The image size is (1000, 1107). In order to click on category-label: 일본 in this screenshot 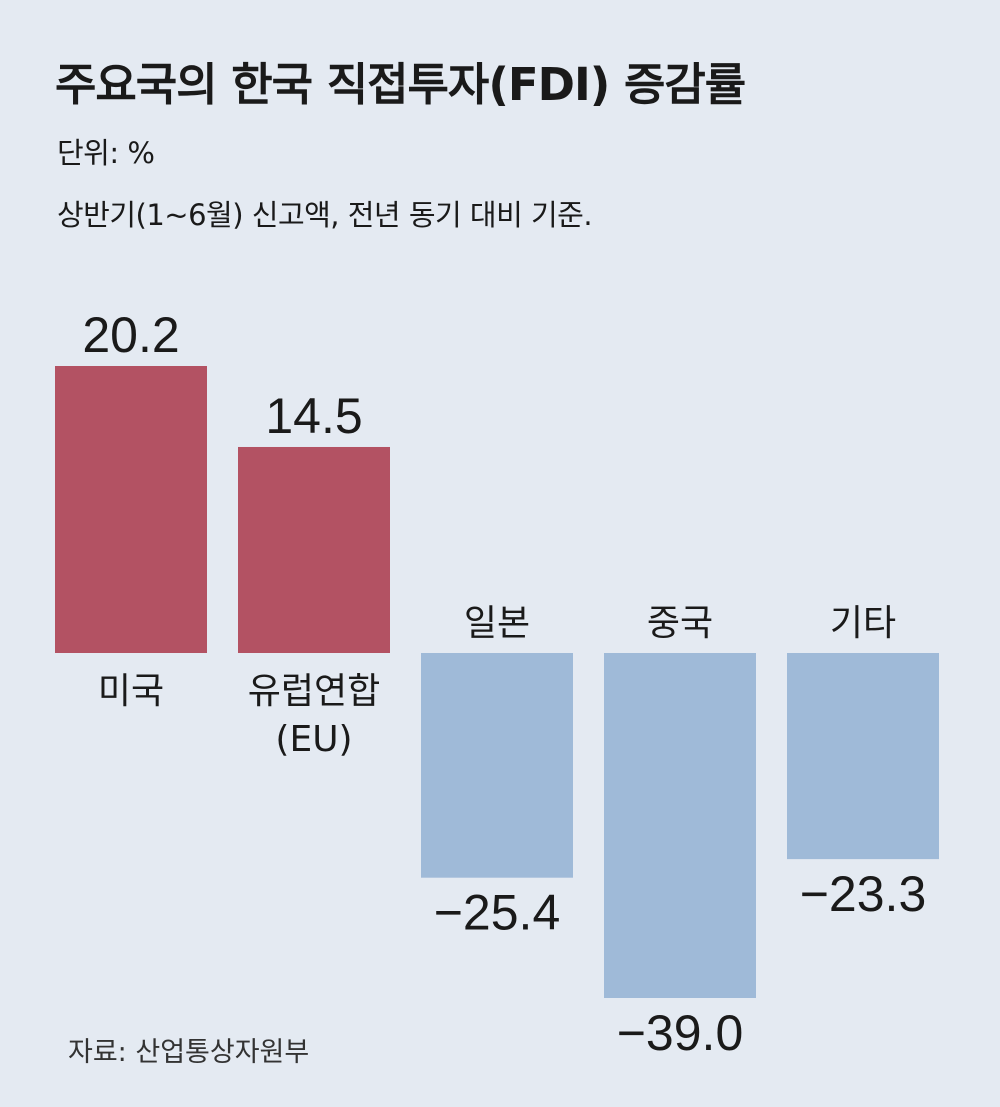, I will do `click(497, 623)`.